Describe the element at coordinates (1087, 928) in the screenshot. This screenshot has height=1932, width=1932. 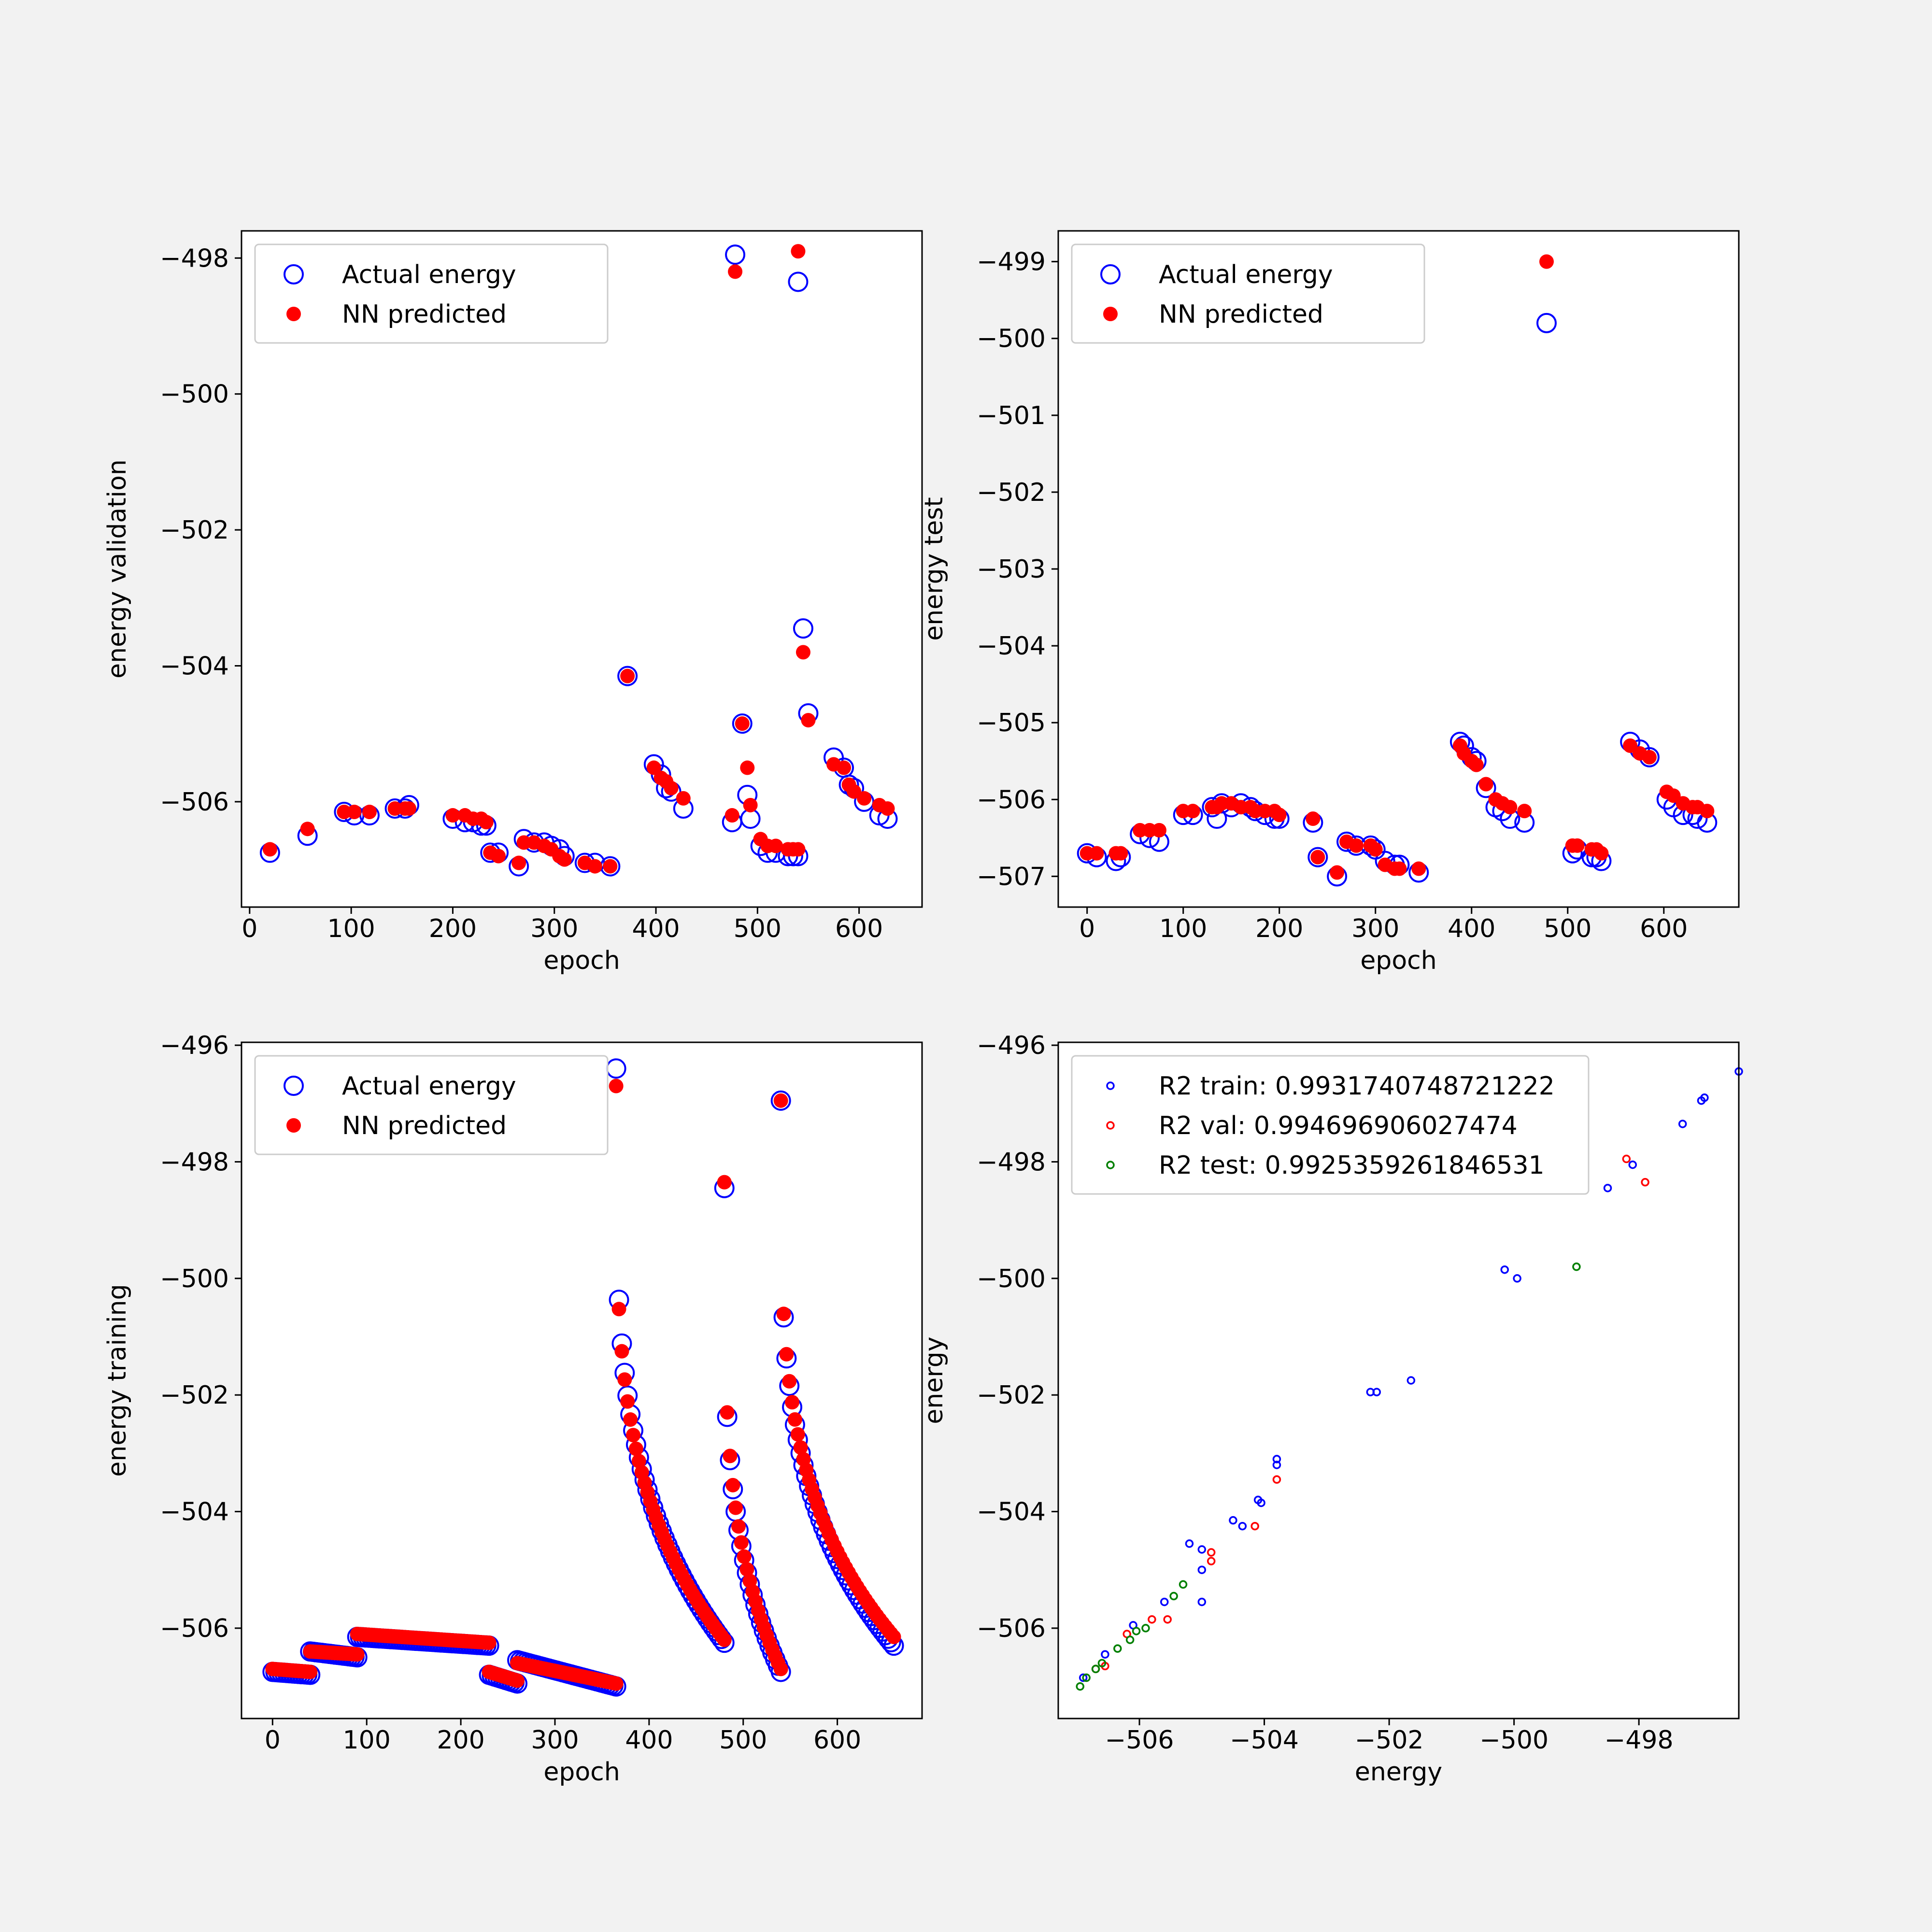
I see `x-tick-label: 0` at that location.